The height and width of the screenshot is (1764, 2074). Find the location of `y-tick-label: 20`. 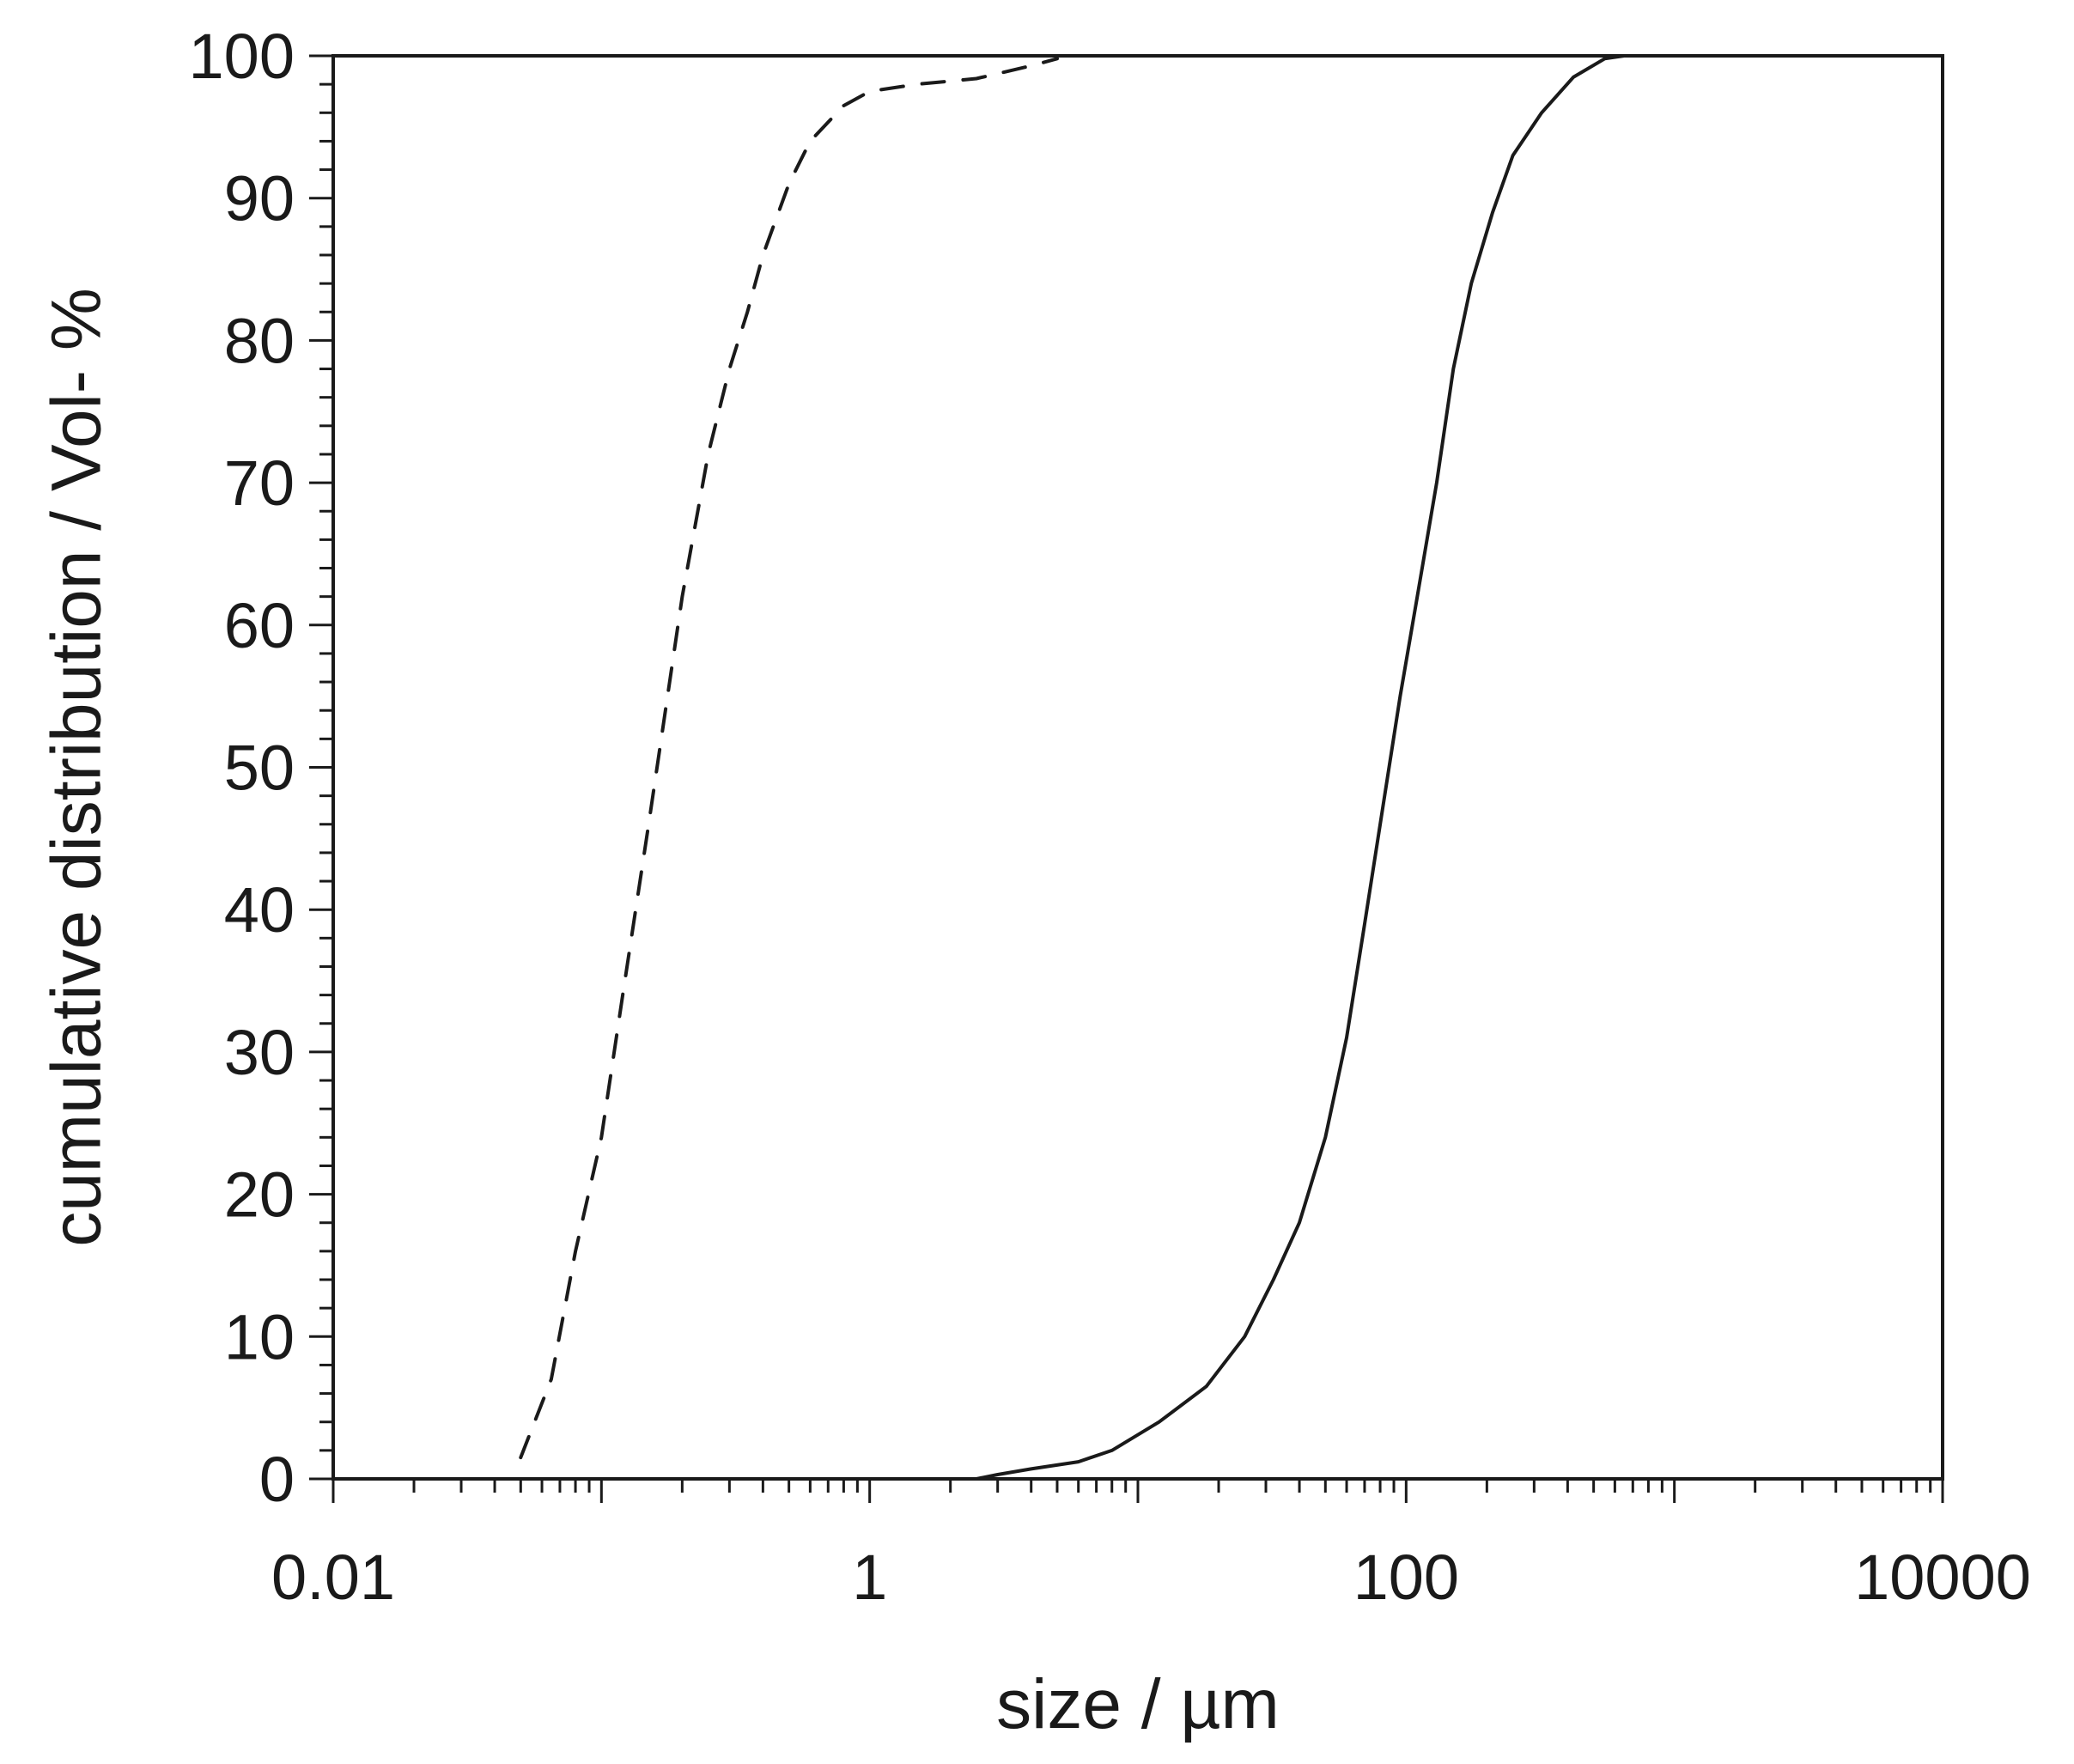

y-tick-label: 20 is located at coordinates (259, 1195).